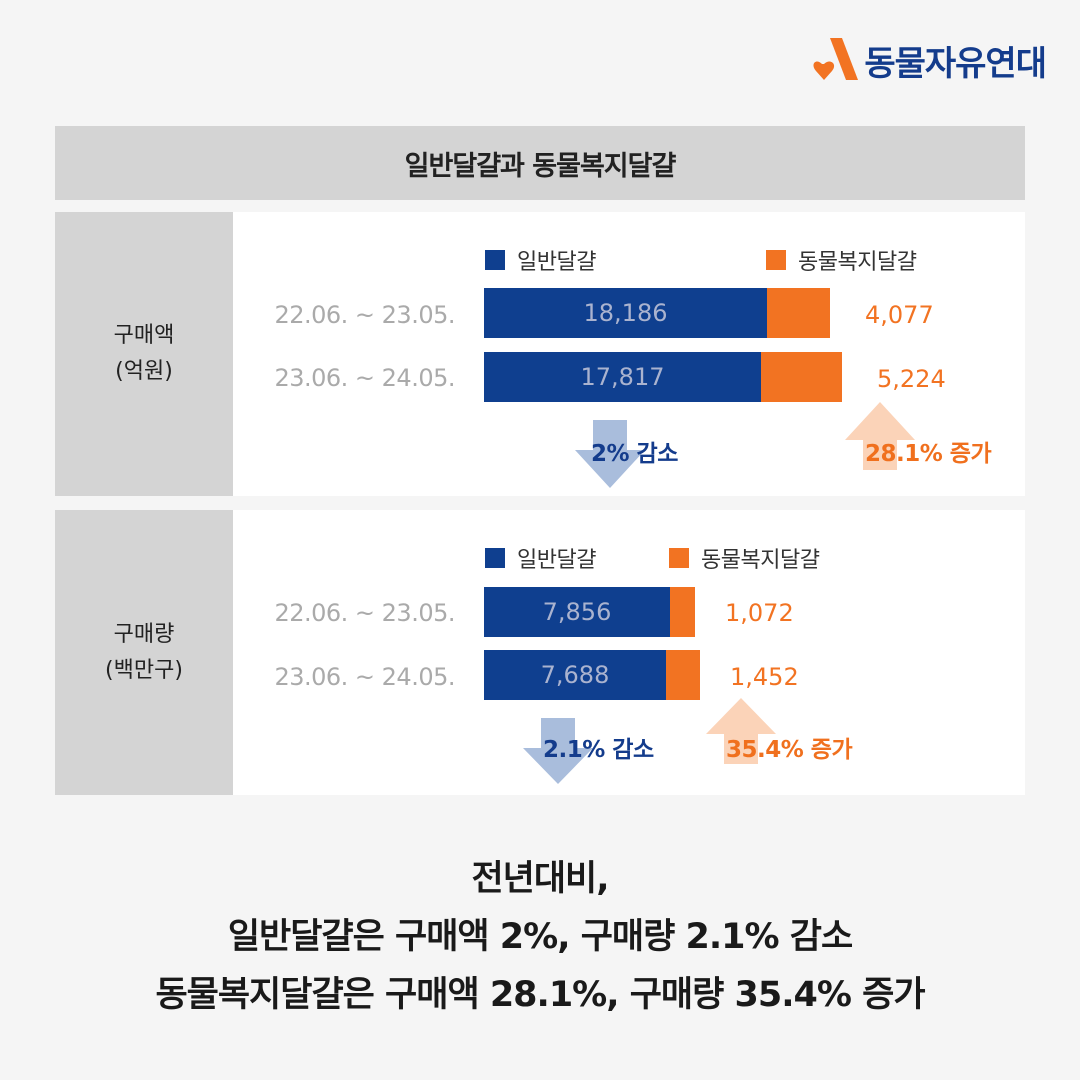  I want to click on brand-mark-icon, so click(836, 59).